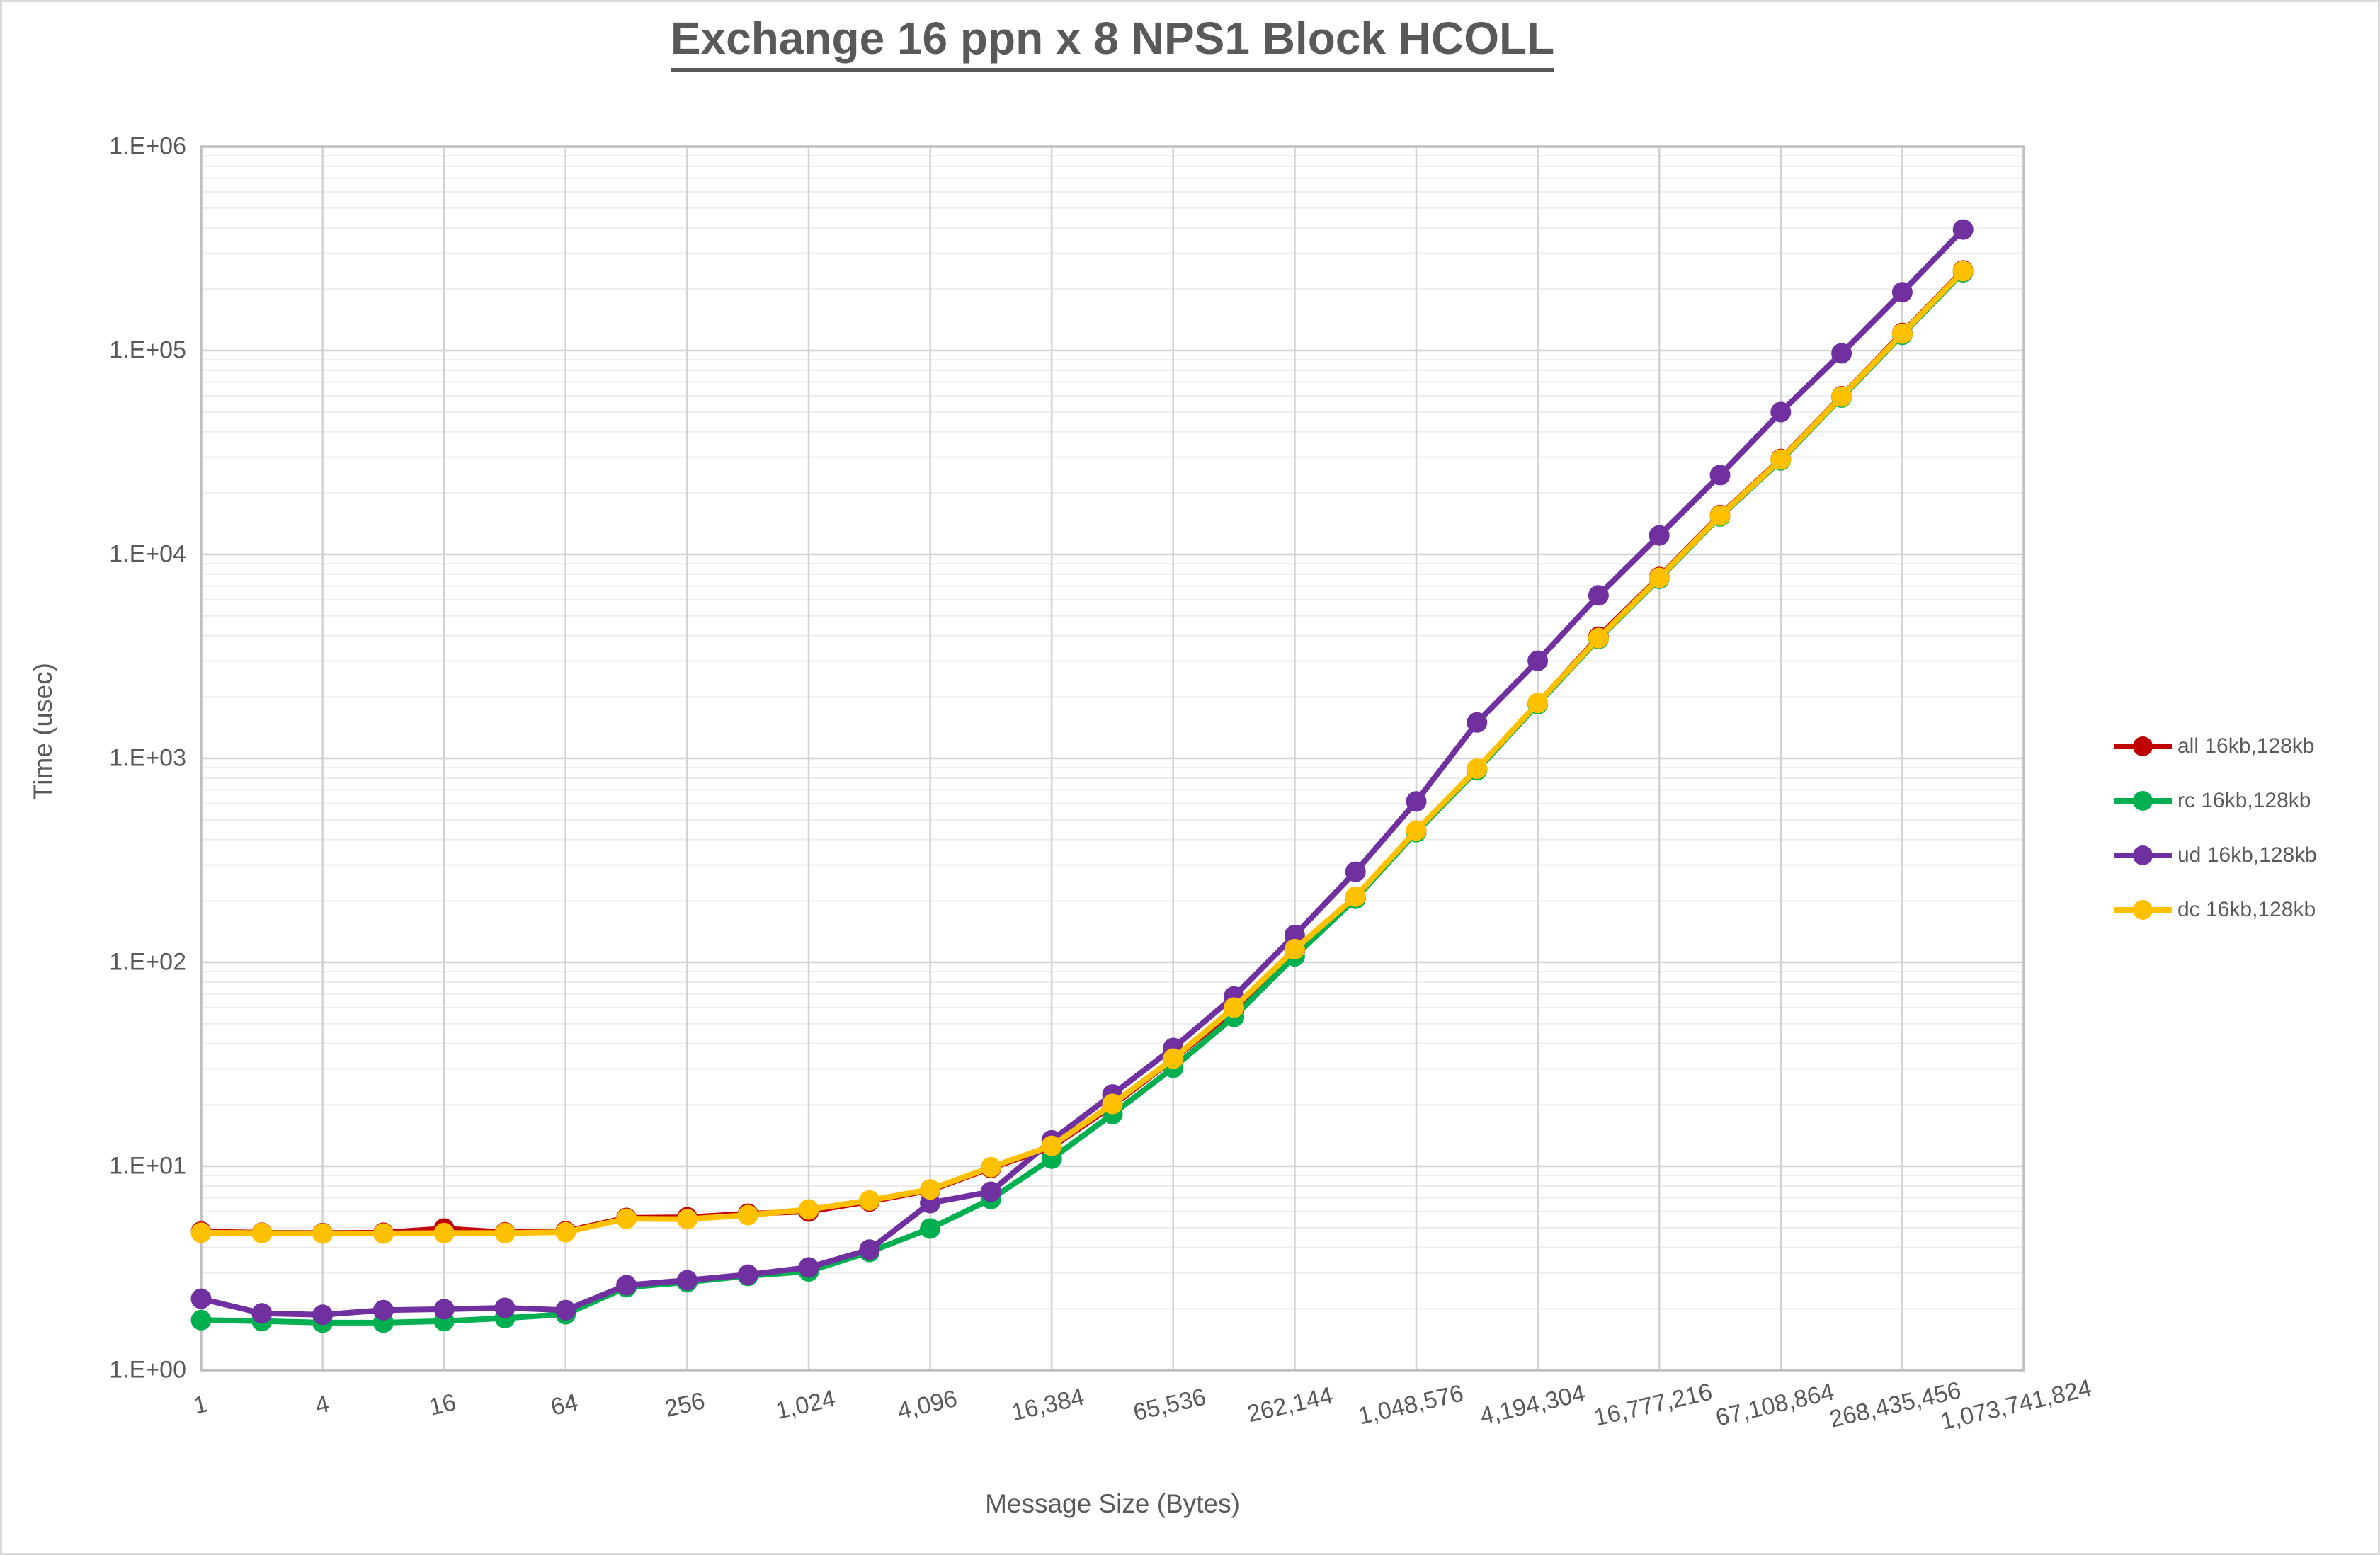 This screenshot has height=1555, width=2380. What do you see at coordinates (1112, 1503) in the screenshot?
I see `x-axis-title: Message Size (Bytes)` at bounding box center [1112, 1503].